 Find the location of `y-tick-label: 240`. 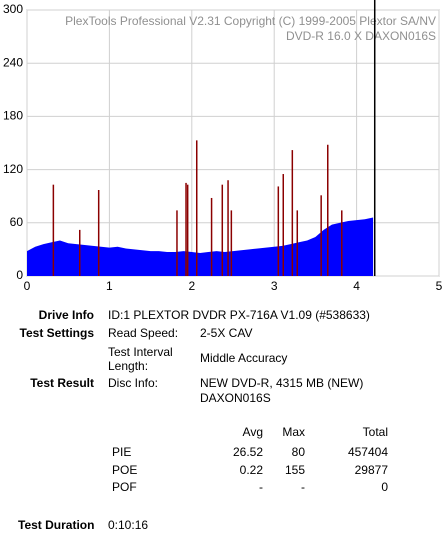

y-tick-label: 240 is located at coordinates (13, 62).